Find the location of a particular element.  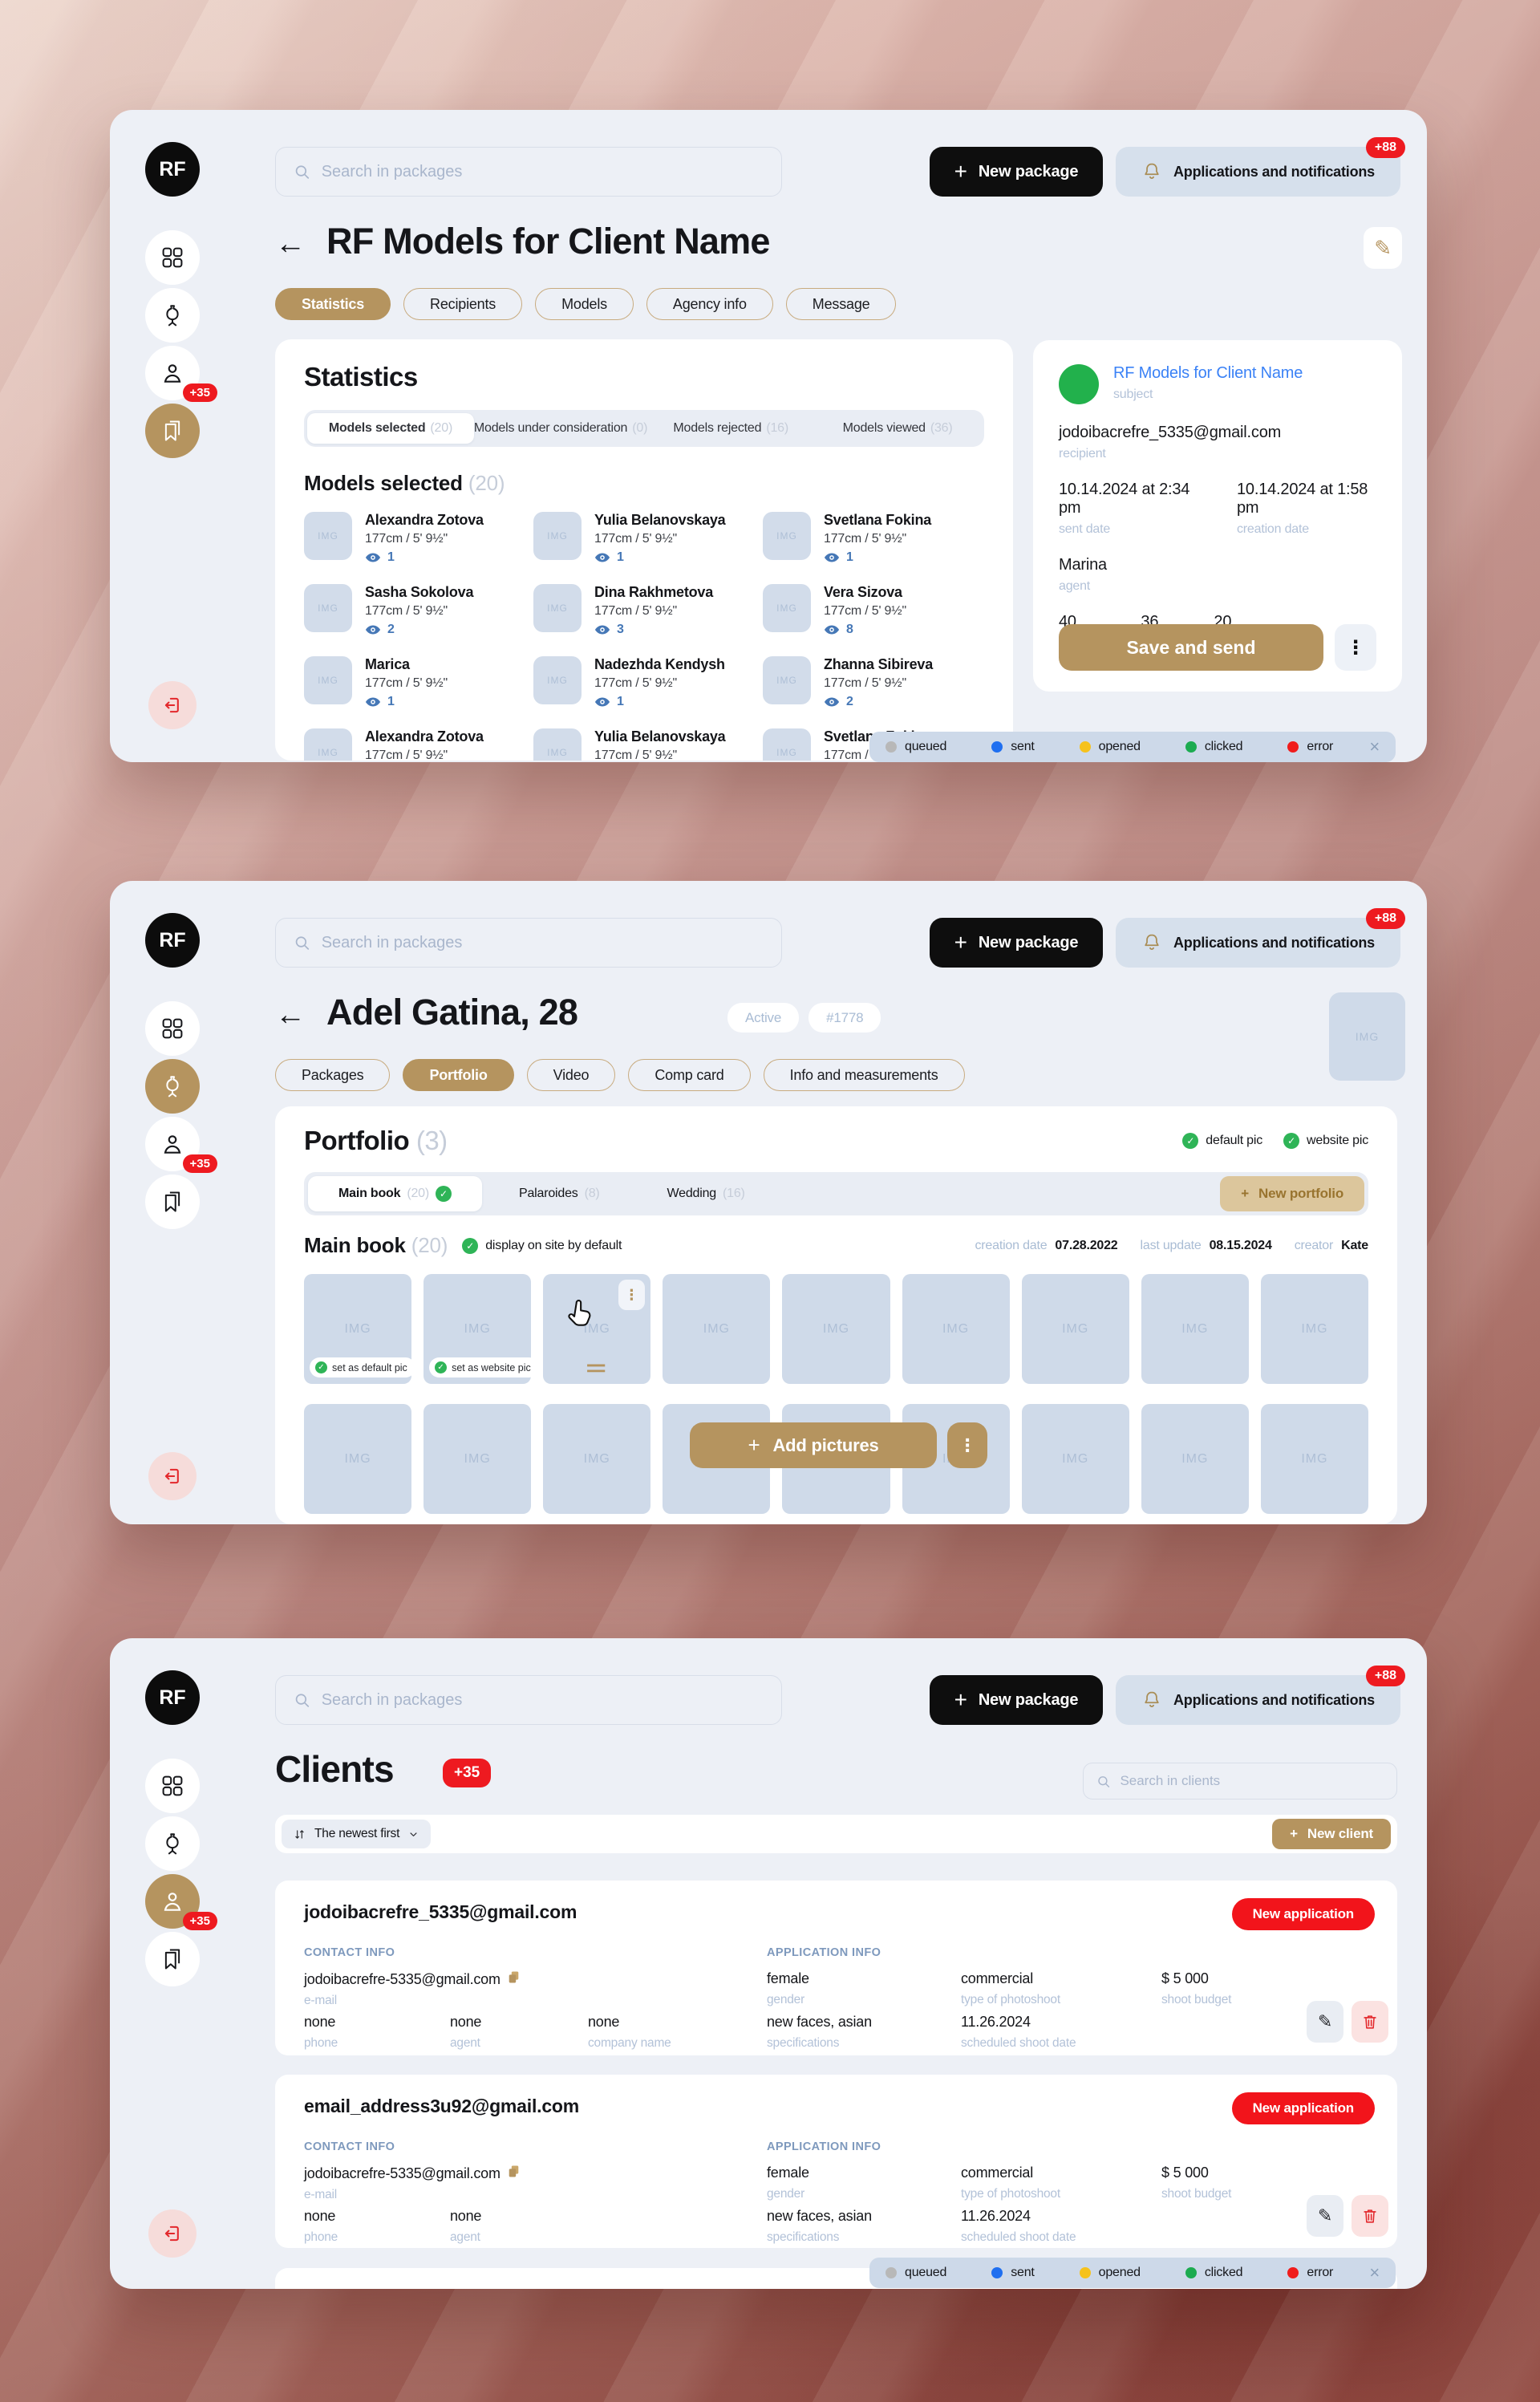

subtab-models-under-consideration: Models under consideration (0) is located at coordinates (561, 428).